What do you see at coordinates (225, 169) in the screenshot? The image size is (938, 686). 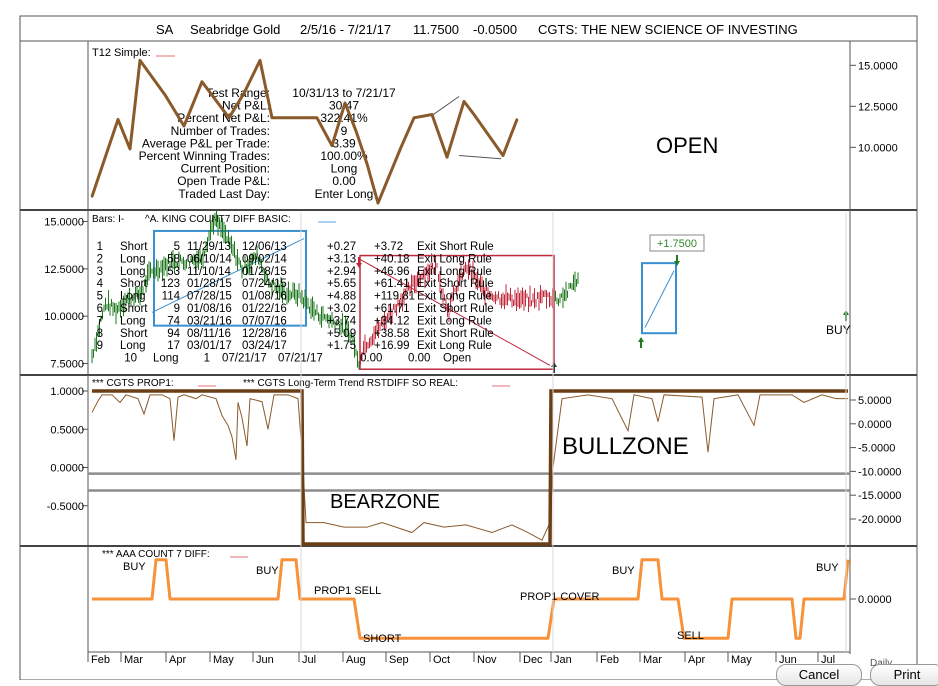 I see `stat-label: Current Position:` at bounding box center [225, 169].